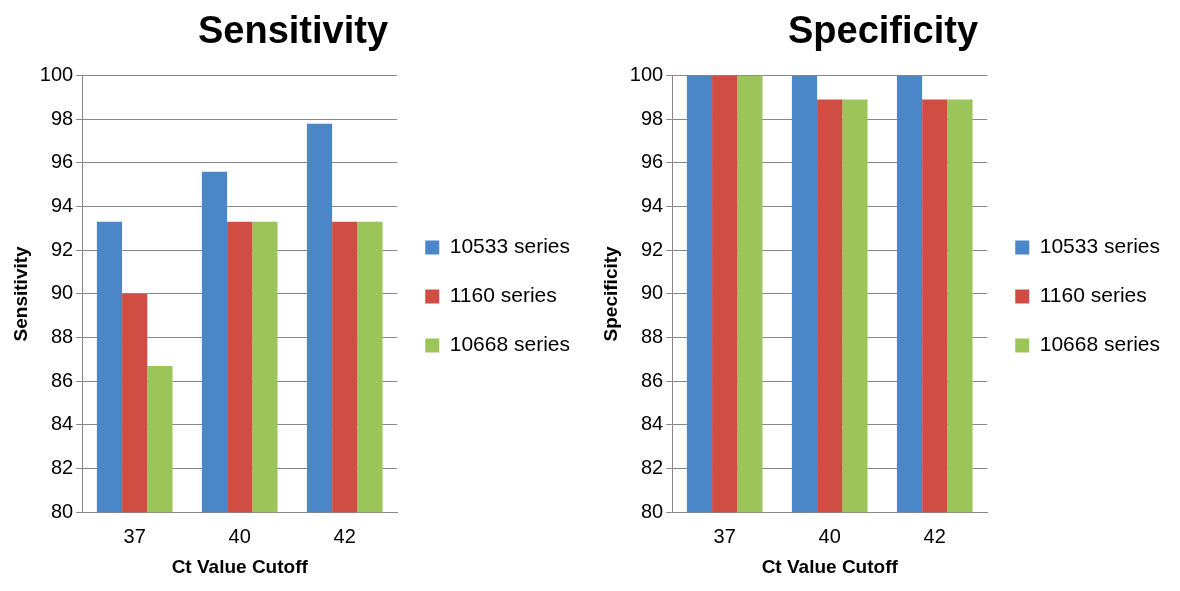 The height and width of the screenshot is (591, 1180). What do you see at coordinates (293, 30) in the screenshot?
I see `chart-title: Sensitivity` at bounding box center [293, 30].